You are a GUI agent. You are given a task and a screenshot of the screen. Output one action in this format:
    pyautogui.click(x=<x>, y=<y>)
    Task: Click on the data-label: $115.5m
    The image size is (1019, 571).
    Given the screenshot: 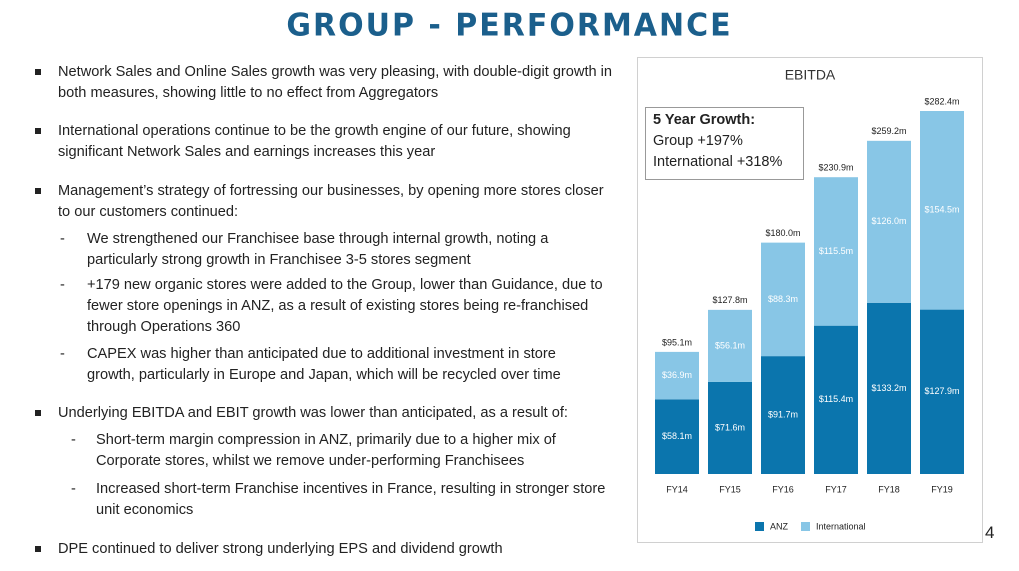 What is the action you would take?
    pyautogui.click(x=836, y=251)
    